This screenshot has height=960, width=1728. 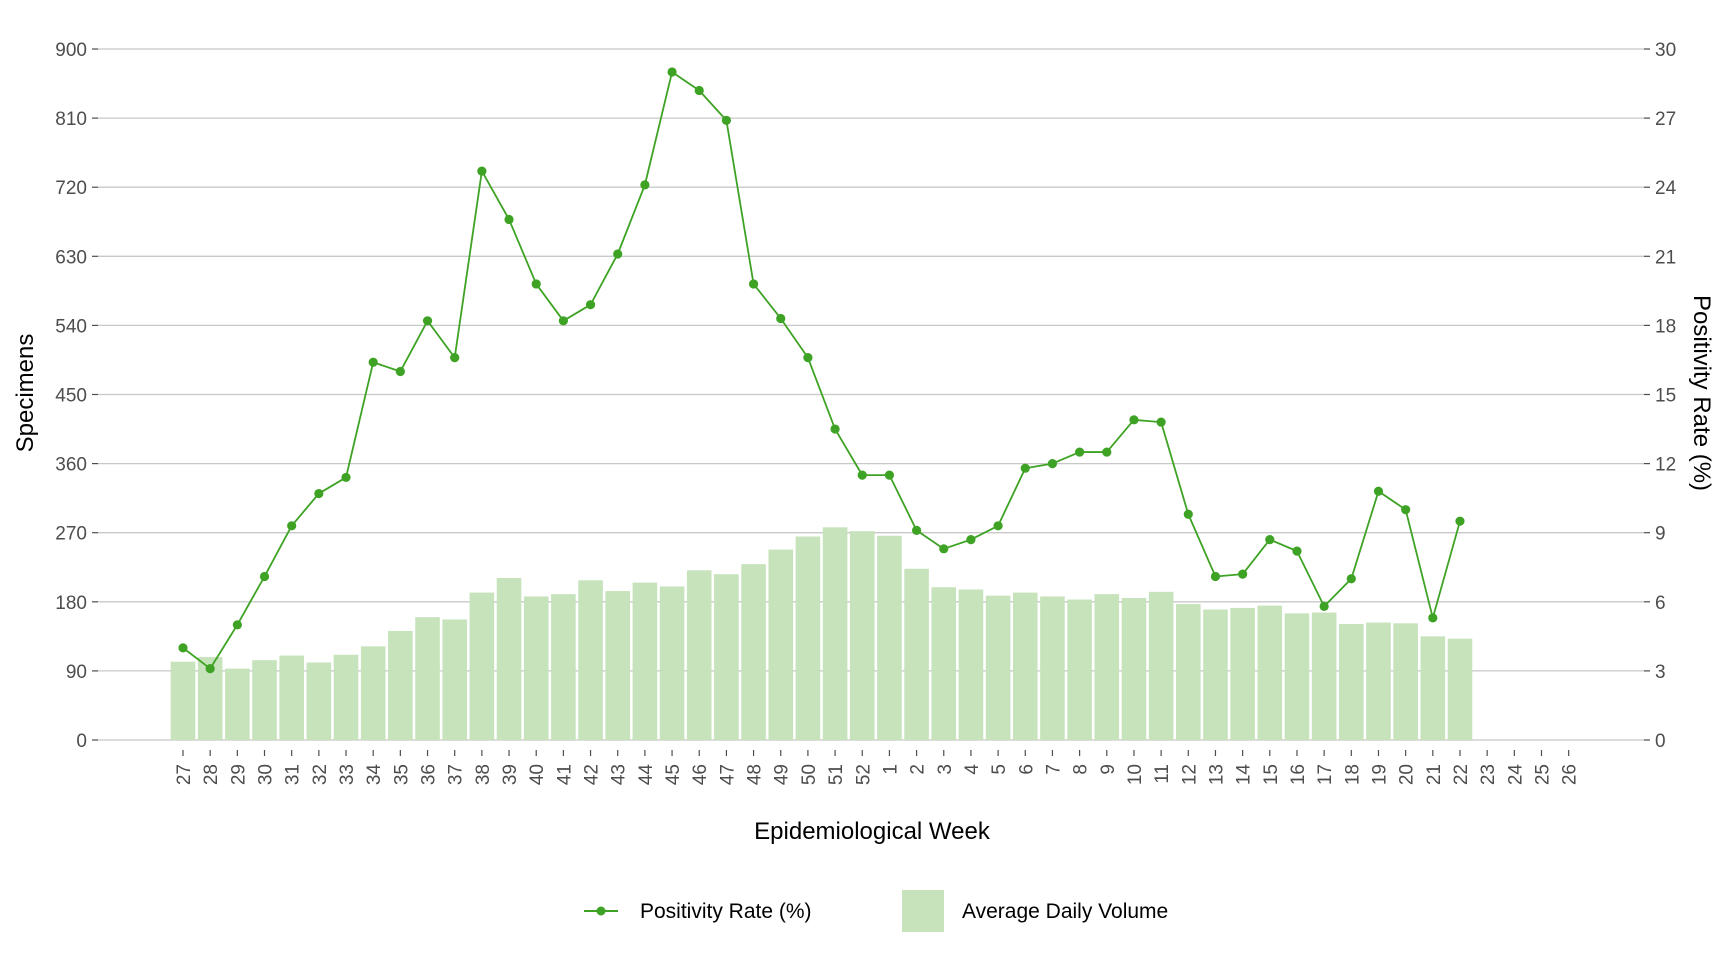 What do you see at coordinates (782, 774) in the screenshot?
I see `x-tick-label: 49` at bounding box center [782, 774].